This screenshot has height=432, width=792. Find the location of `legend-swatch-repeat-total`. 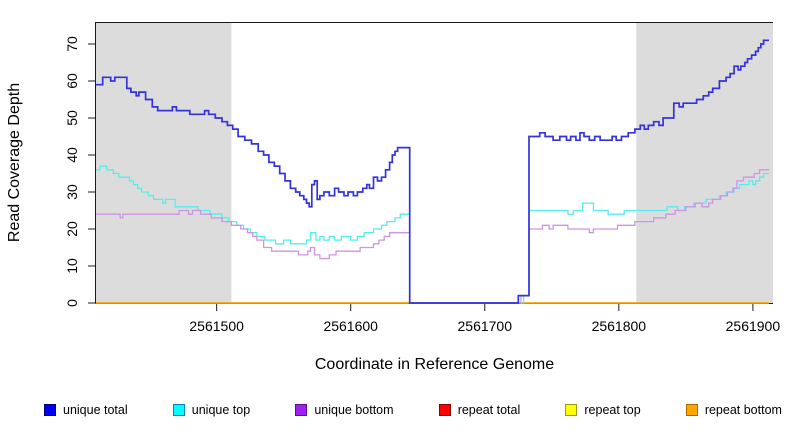

legend-swatch-repeat-total is located at coordinates (444, 410).